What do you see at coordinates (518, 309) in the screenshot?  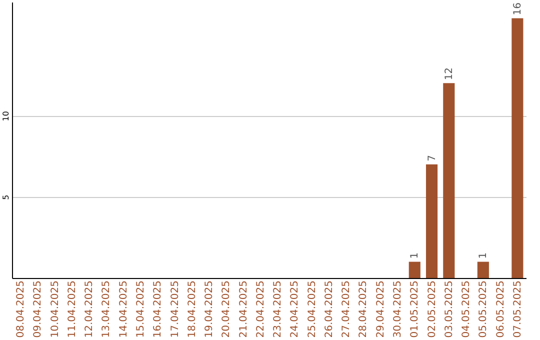 I see `x-tick-label: 07.05.2025` at bounding box center [518, 309].